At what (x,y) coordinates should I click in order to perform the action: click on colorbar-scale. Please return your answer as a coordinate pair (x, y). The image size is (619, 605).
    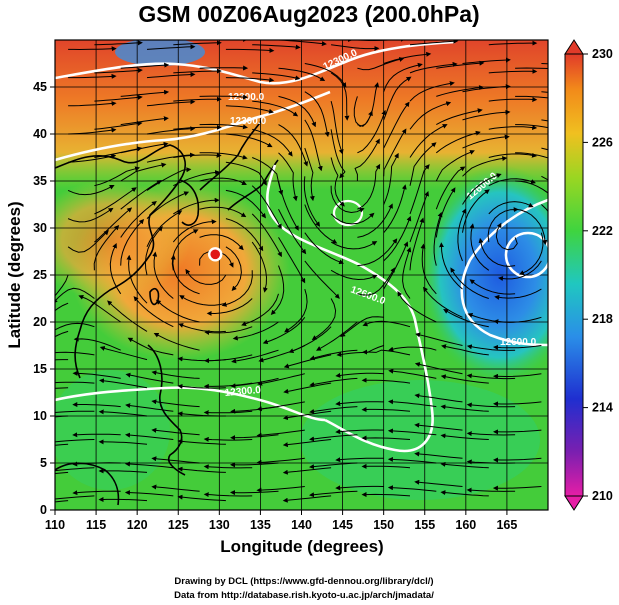
    Looking at the image, I should click on (574, 275).